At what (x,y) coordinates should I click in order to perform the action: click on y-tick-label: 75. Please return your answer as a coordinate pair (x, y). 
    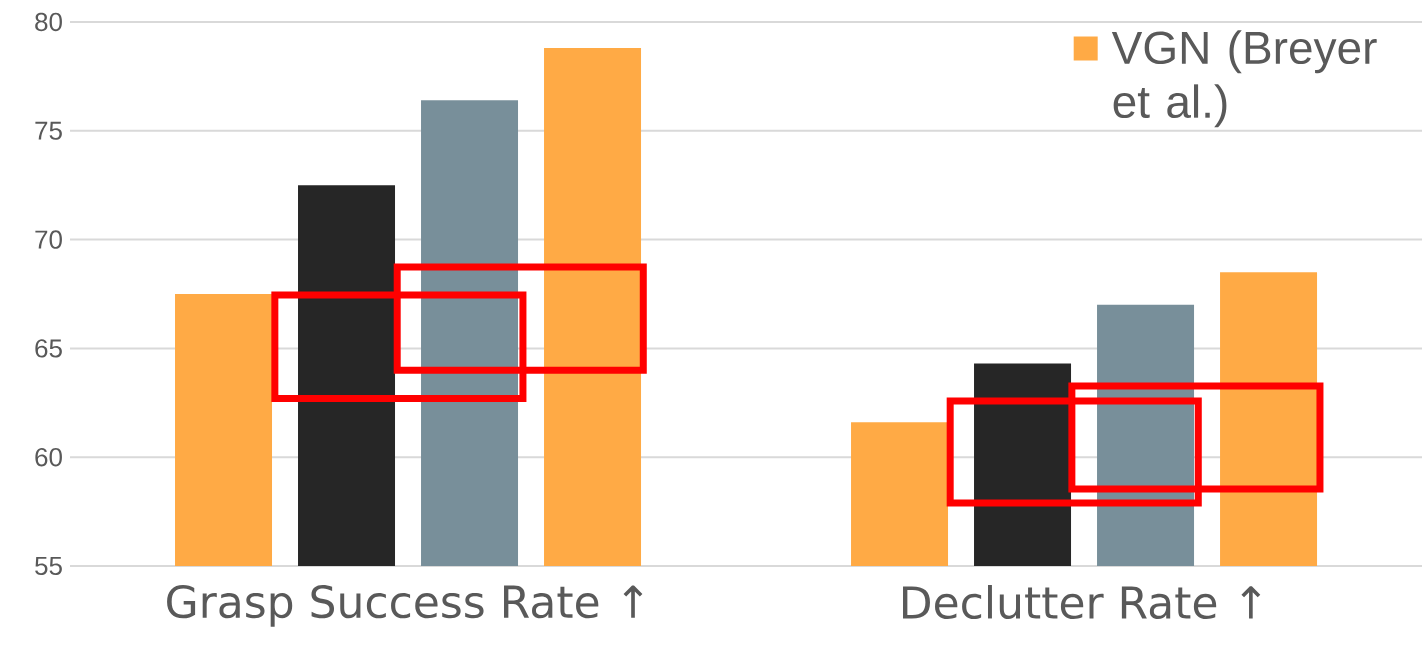
    Looking at the image, I should click on (48, 130).